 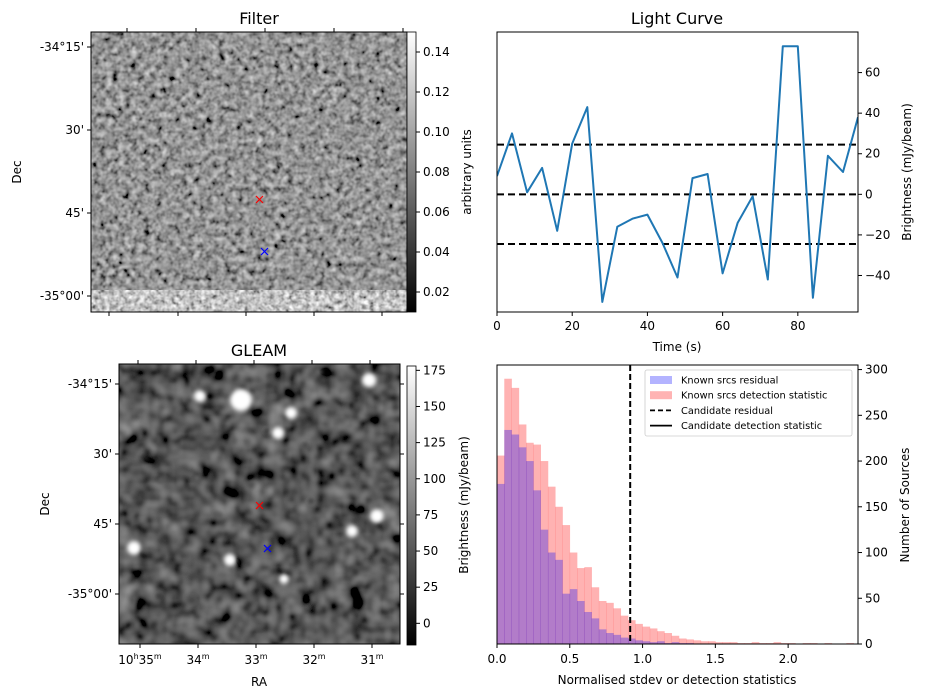 I want to click on colorbar-tick-label: 0.14, so click(x=436, y=52).